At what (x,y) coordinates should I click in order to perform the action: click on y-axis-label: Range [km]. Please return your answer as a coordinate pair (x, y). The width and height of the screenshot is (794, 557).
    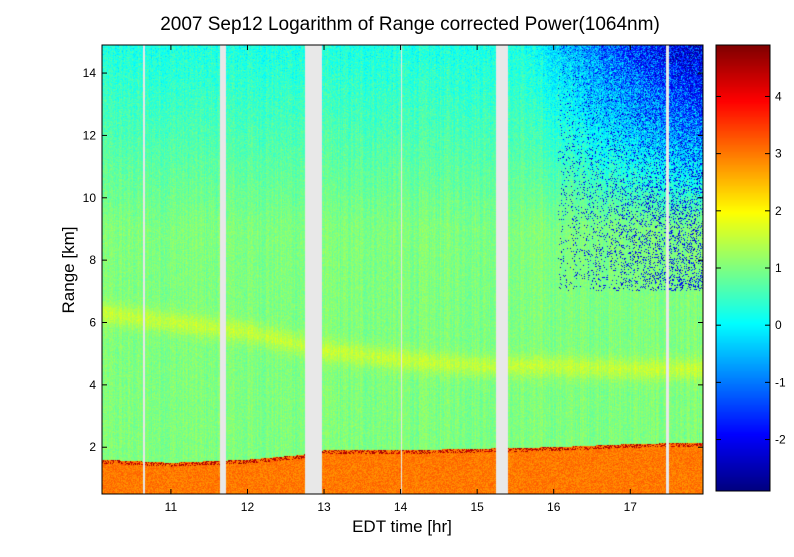
    Looking at the image, I should click on (68, 270).